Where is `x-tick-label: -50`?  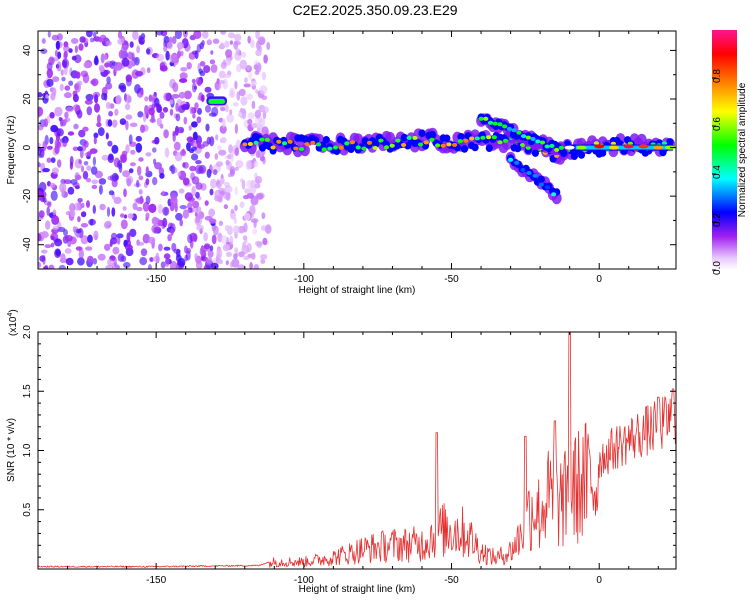
x-tick-label: -50 is located at coordinates (451, 580).